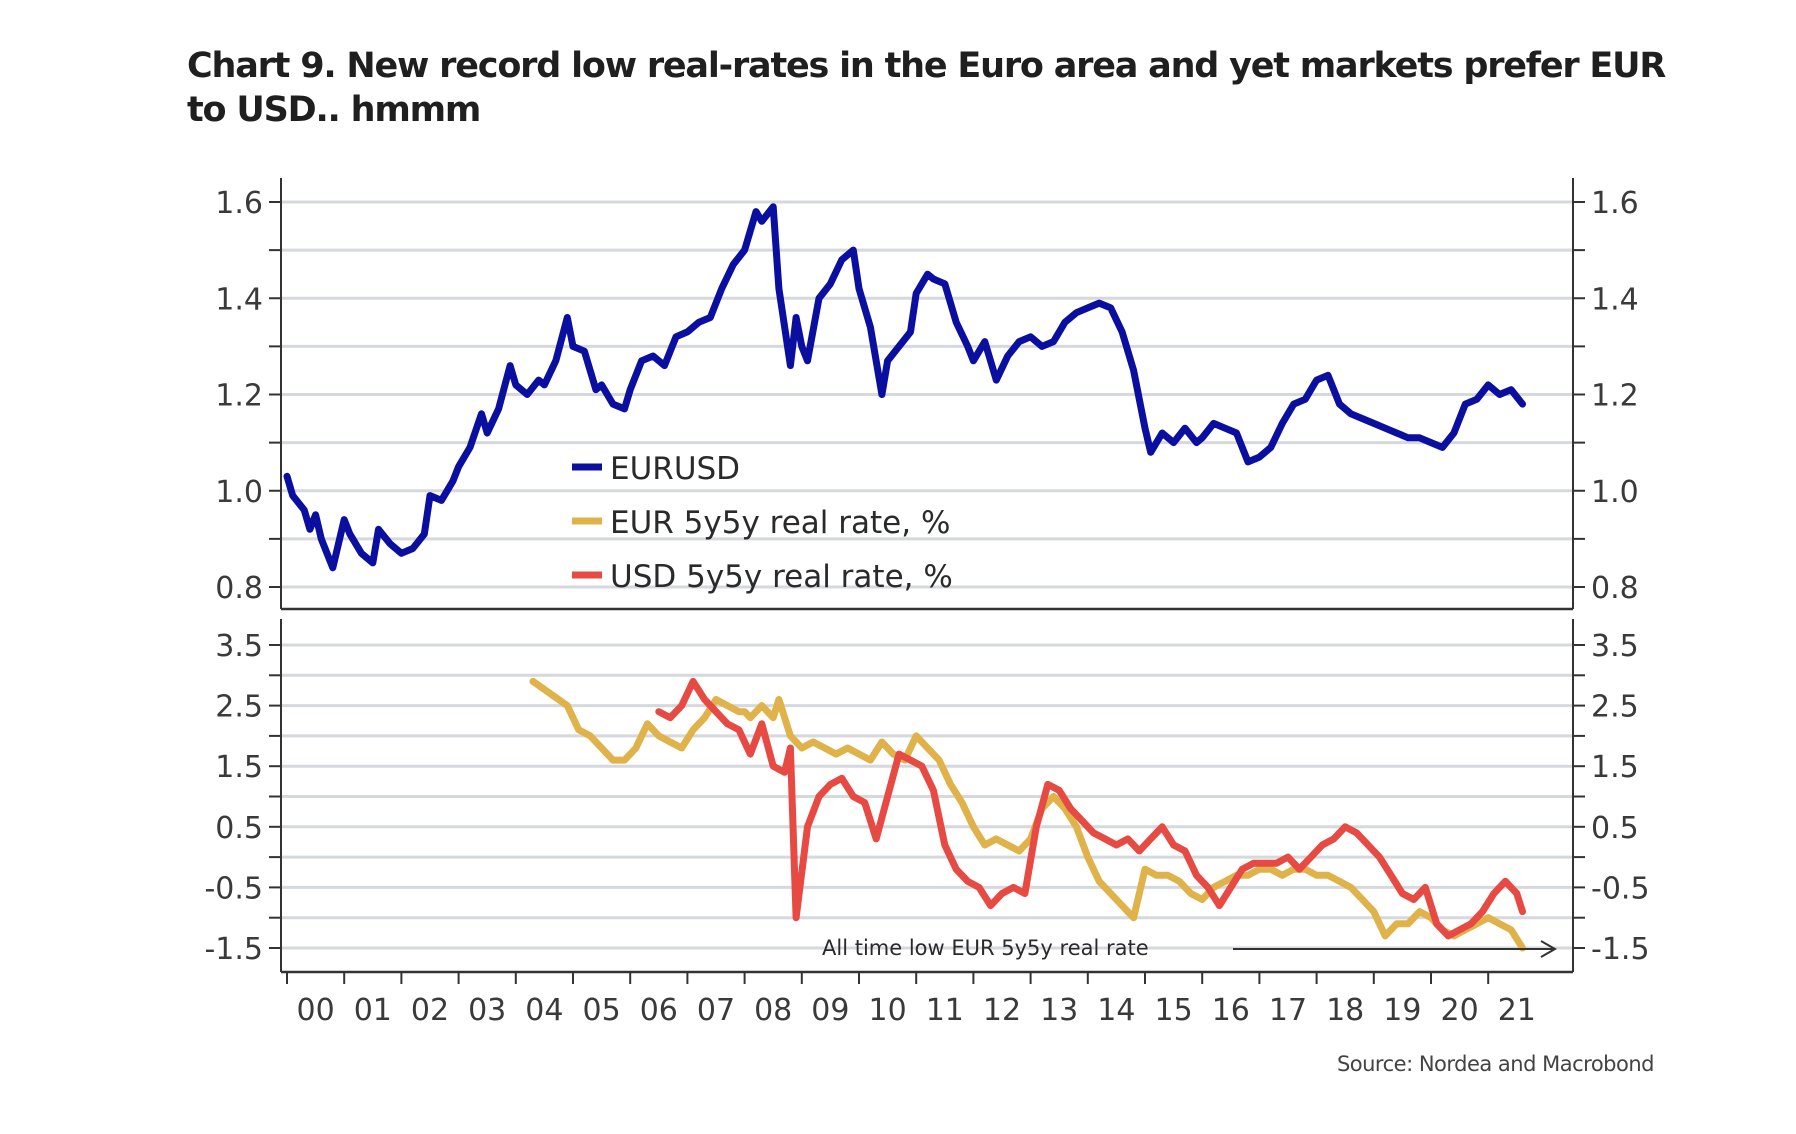 The height and width of the screenshot is (1134, 1796). Describe the element at coordinates (239, 646) in the screenshot. I see `y-tick-label-left: 3.5` at that location.